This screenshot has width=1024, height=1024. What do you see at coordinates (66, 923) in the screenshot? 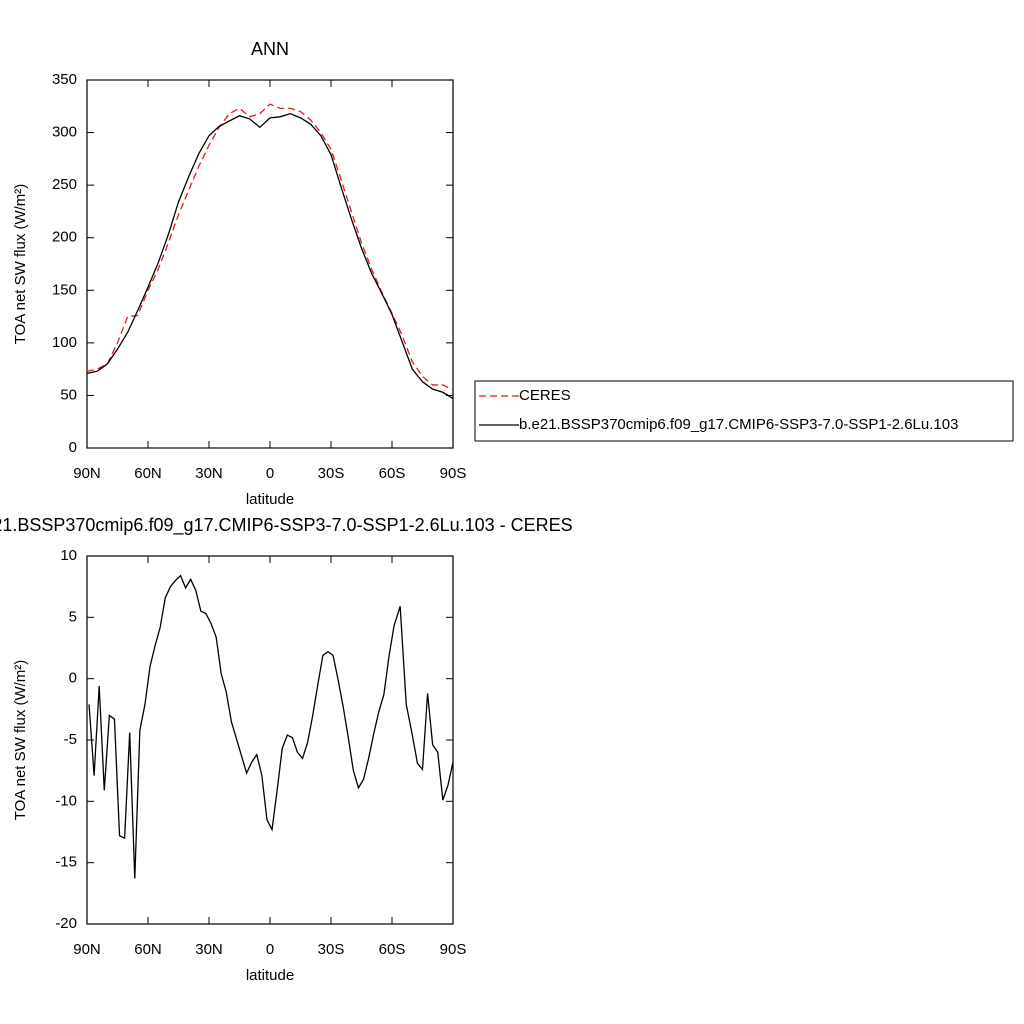
I see `y-tick-label: -20` at bounding box center [66, 923].